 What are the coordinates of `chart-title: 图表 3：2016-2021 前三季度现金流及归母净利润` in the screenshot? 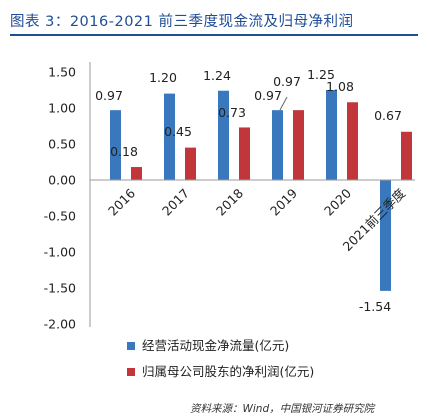 It's located at (214, 22).